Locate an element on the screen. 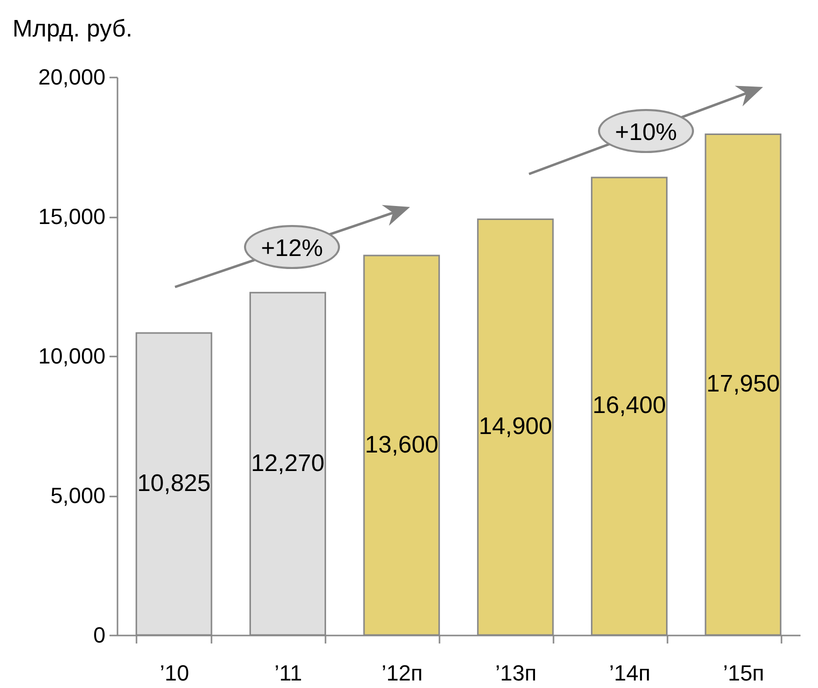 The height and width of the screenshot is (688, 818). y-tick-label: 20,000 is located at coordinates (72, 77).